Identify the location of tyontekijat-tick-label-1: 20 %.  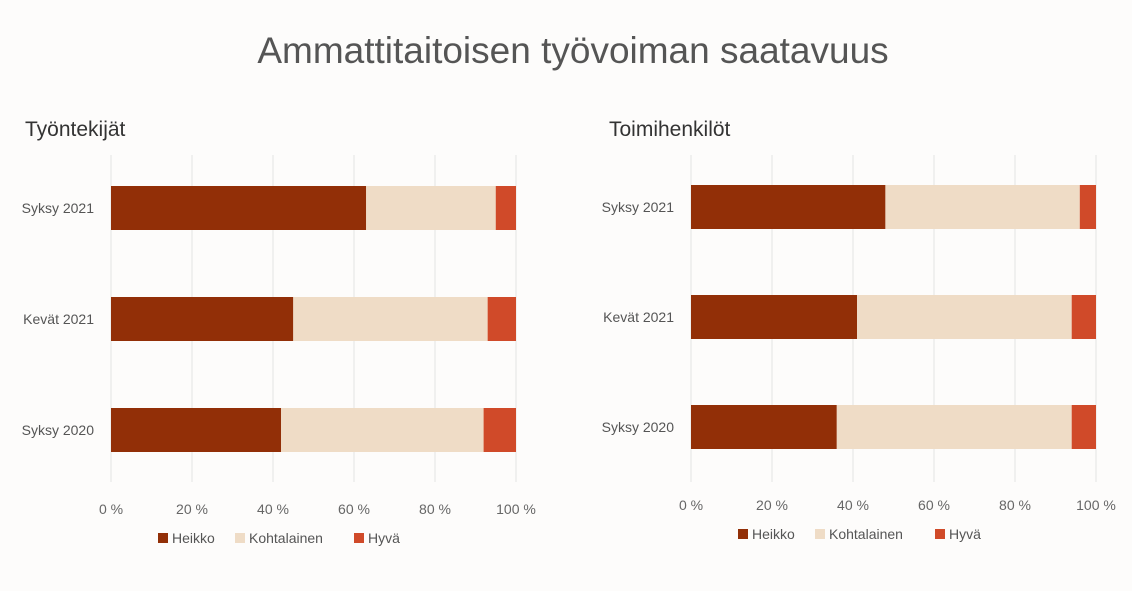
(192, 509).